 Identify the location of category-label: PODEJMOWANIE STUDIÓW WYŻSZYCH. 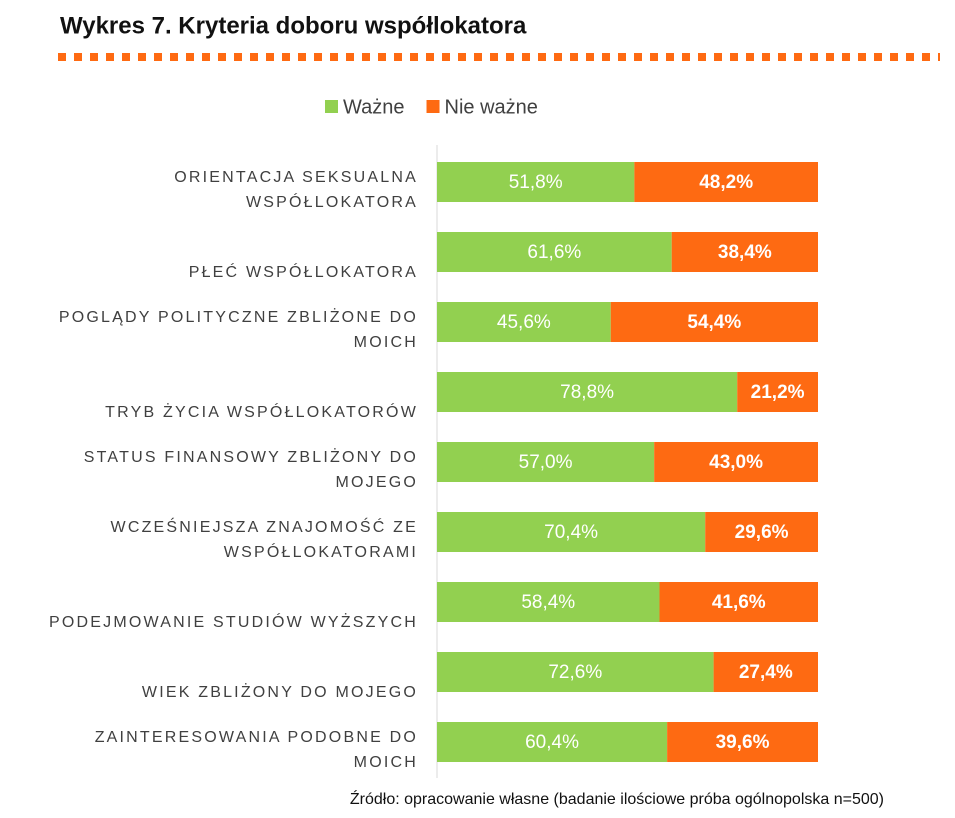
(233, 622).